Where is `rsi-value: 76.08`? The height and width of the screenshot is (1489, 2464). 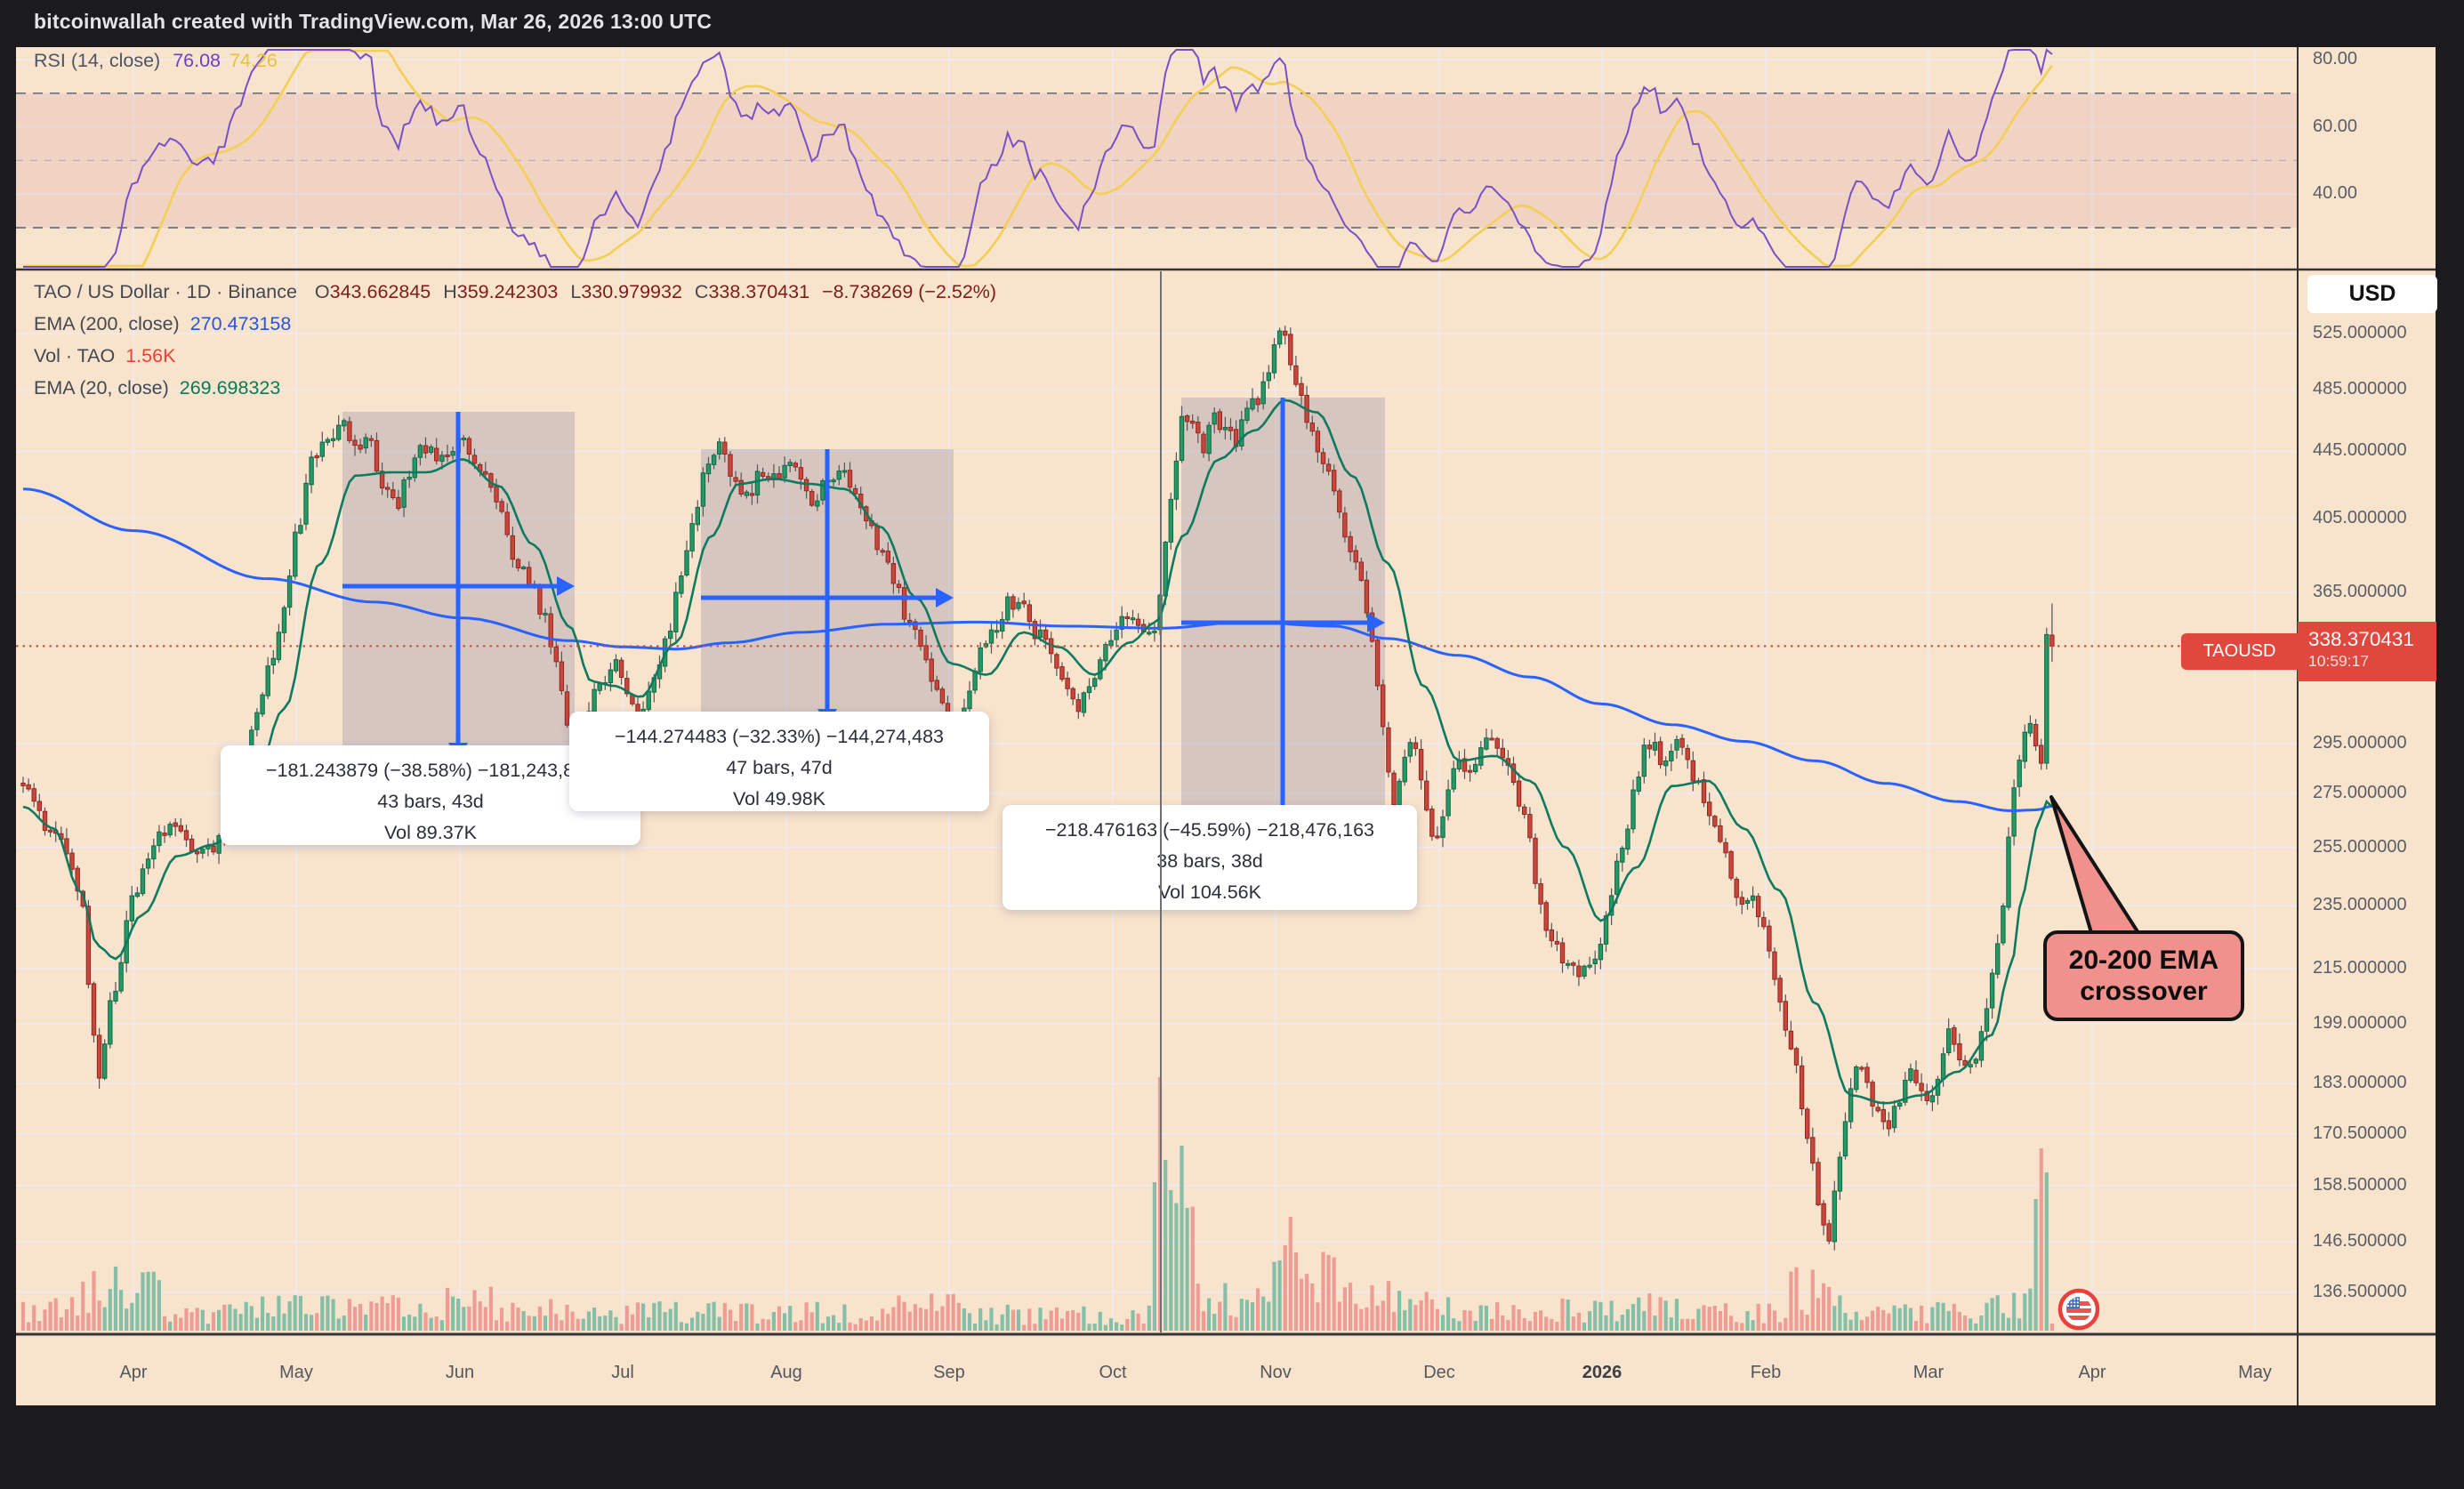 rsi-value: 76.08 is located at coordinates (197, 60).